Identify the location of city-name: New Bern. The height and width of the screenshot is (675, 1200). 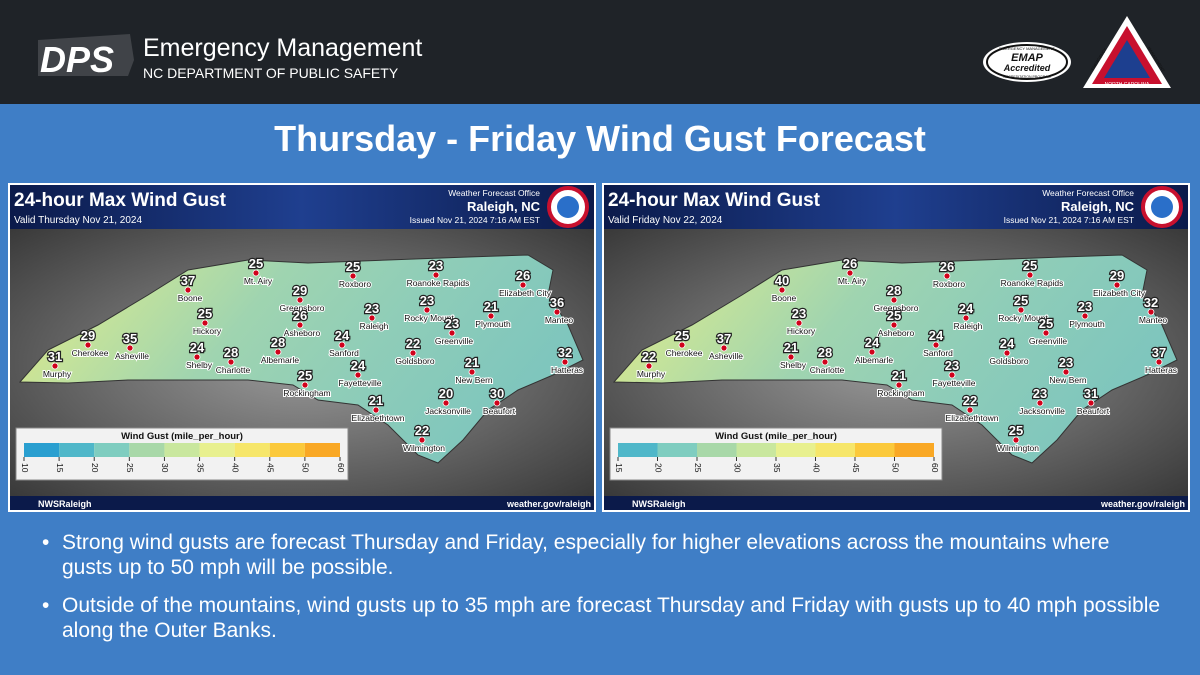
(1068, 380).